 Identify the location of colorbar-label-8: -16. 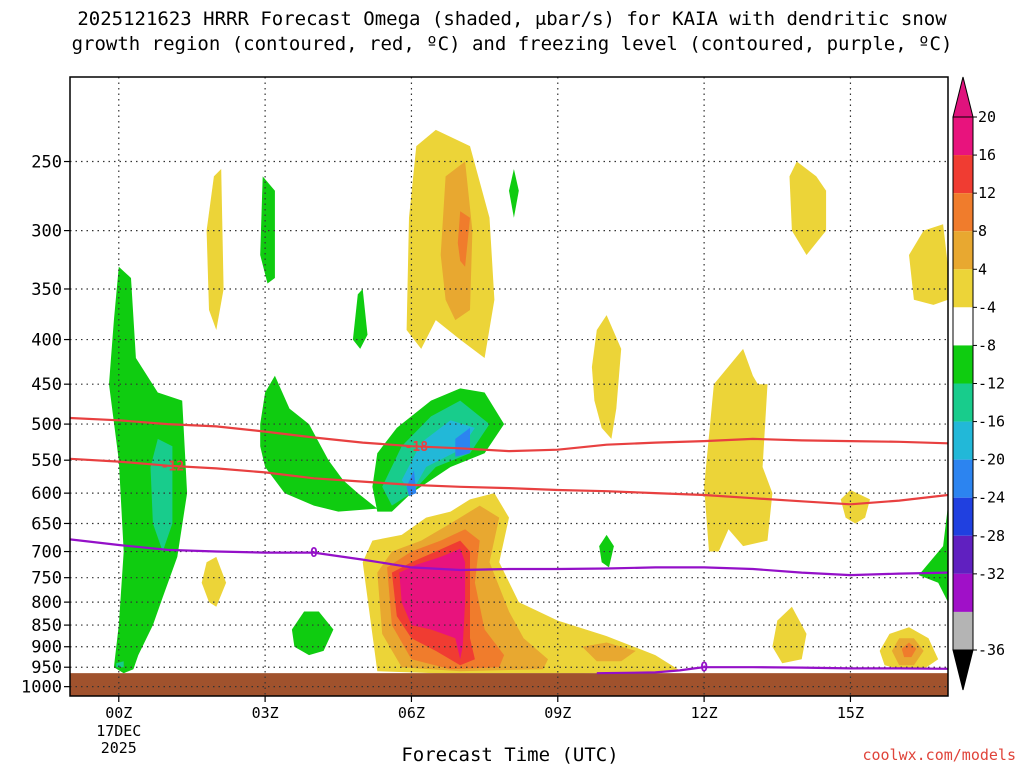
(991, 422).